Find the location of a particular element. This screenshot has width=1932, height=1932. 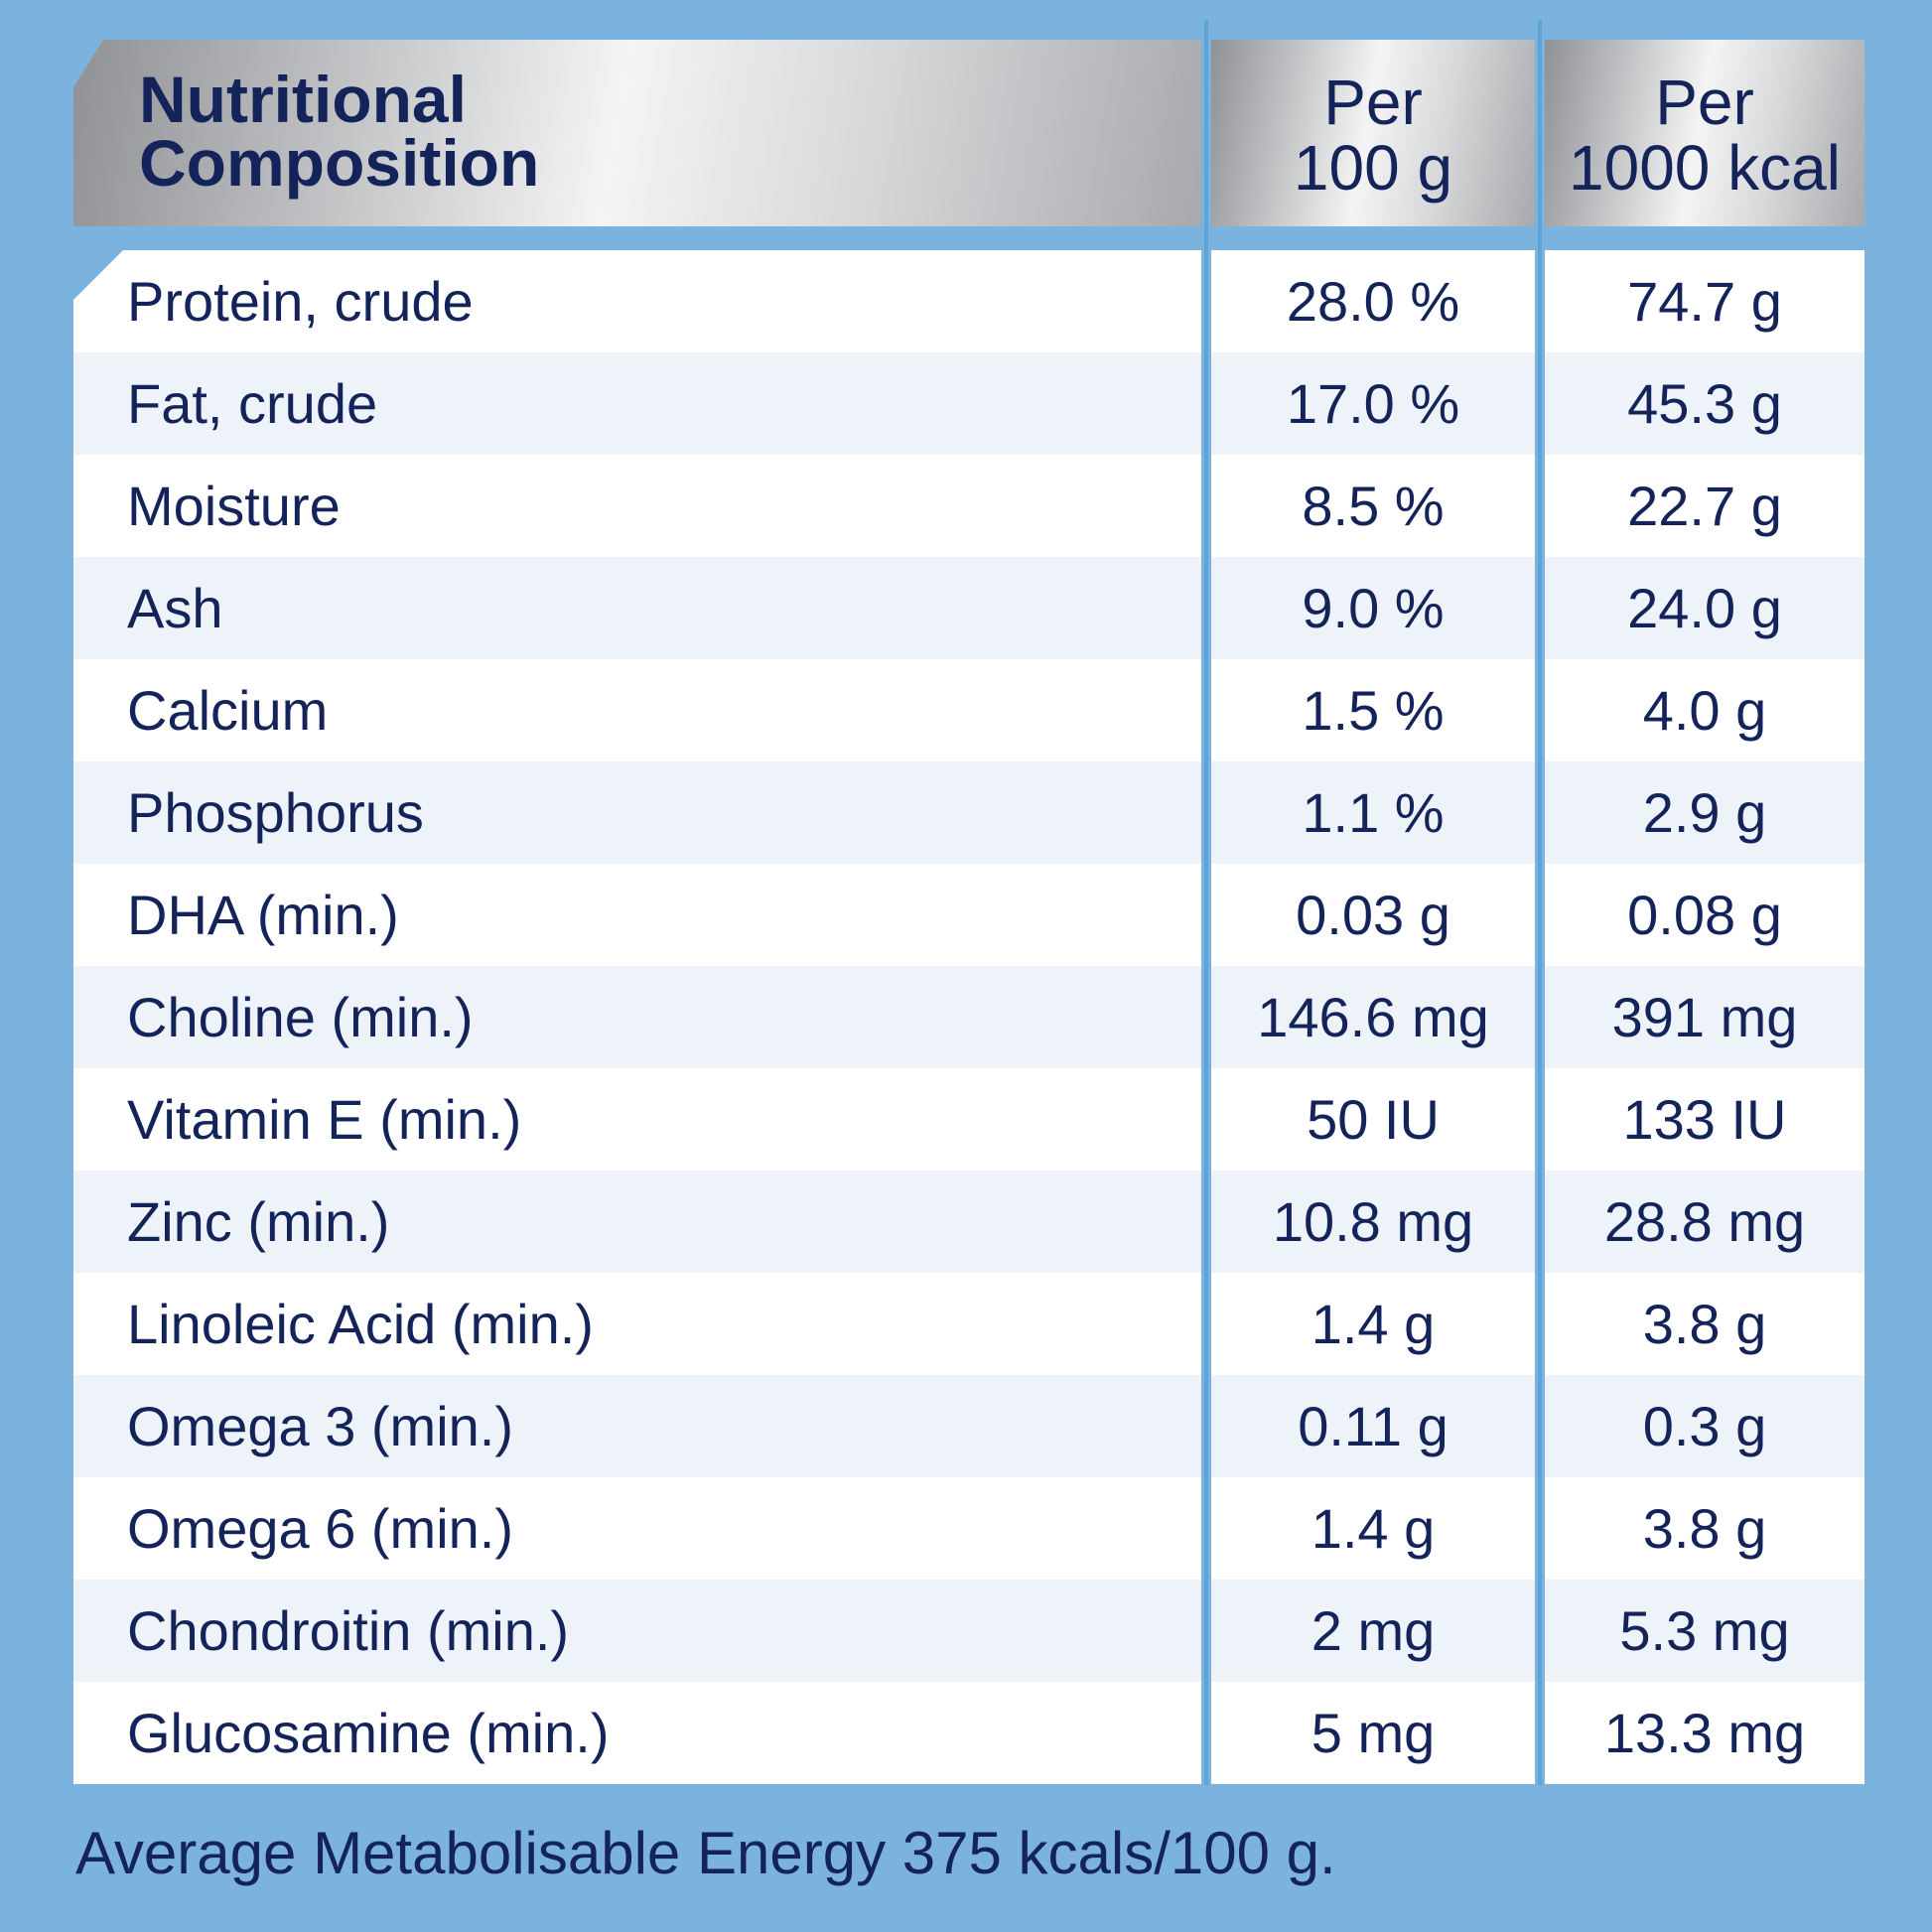

value-per-1000kcal: 13.3 mg is located at coordinates (1705, 1733).